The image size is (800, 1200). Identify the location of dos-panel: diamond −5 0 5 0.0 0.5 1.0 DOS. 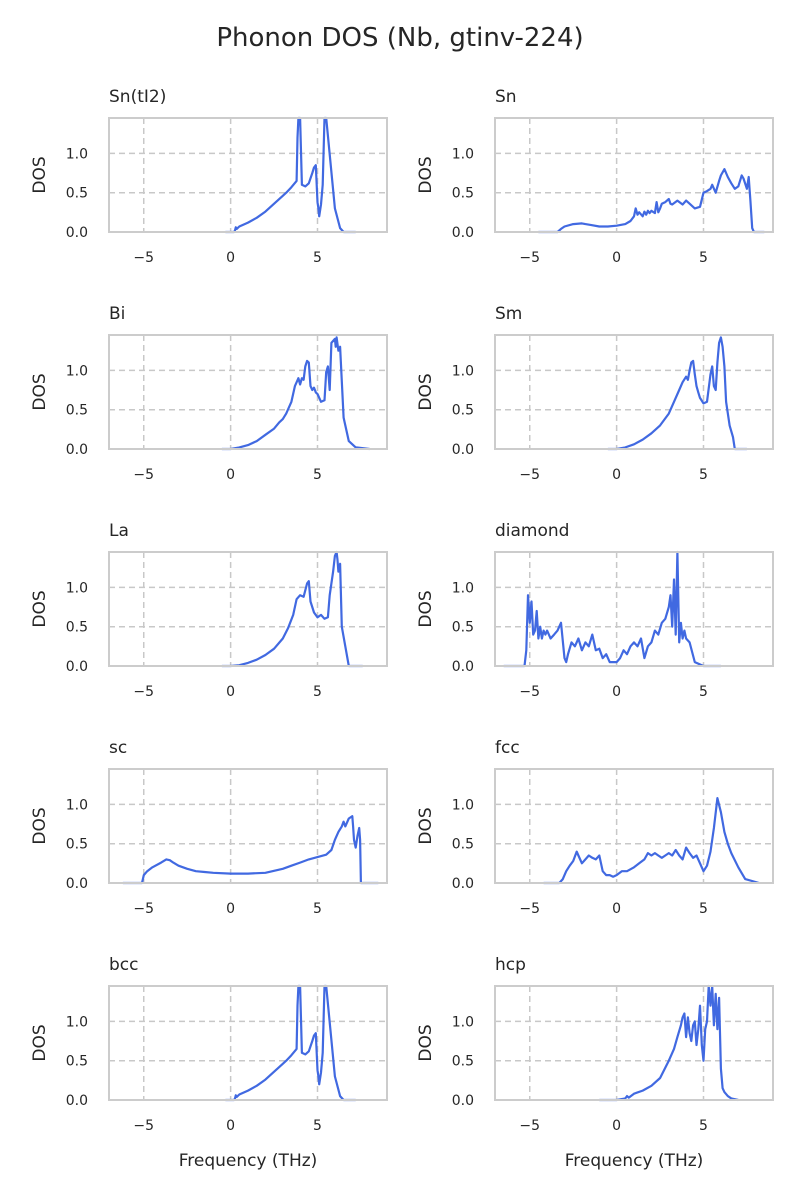
(595, 610).